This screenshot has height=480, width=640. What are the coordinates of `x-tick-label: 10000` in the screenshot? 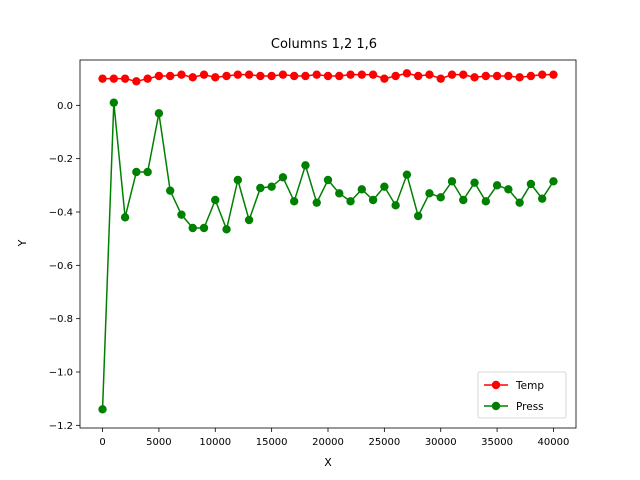 It's located at (215, 442).